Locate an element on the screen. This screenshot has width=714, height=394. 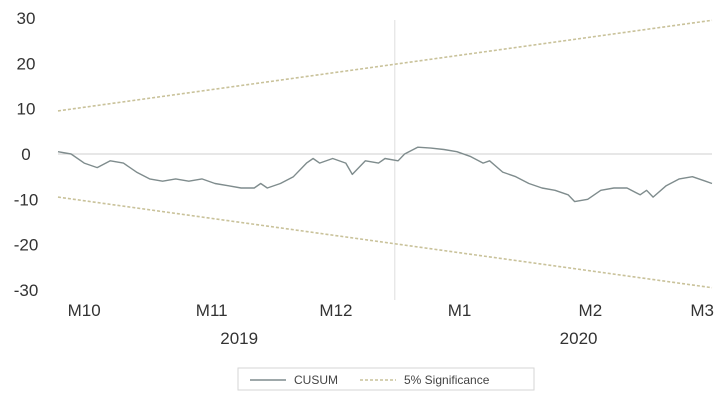
legend-label: 5% Significance is located at coordinates (447, 380).